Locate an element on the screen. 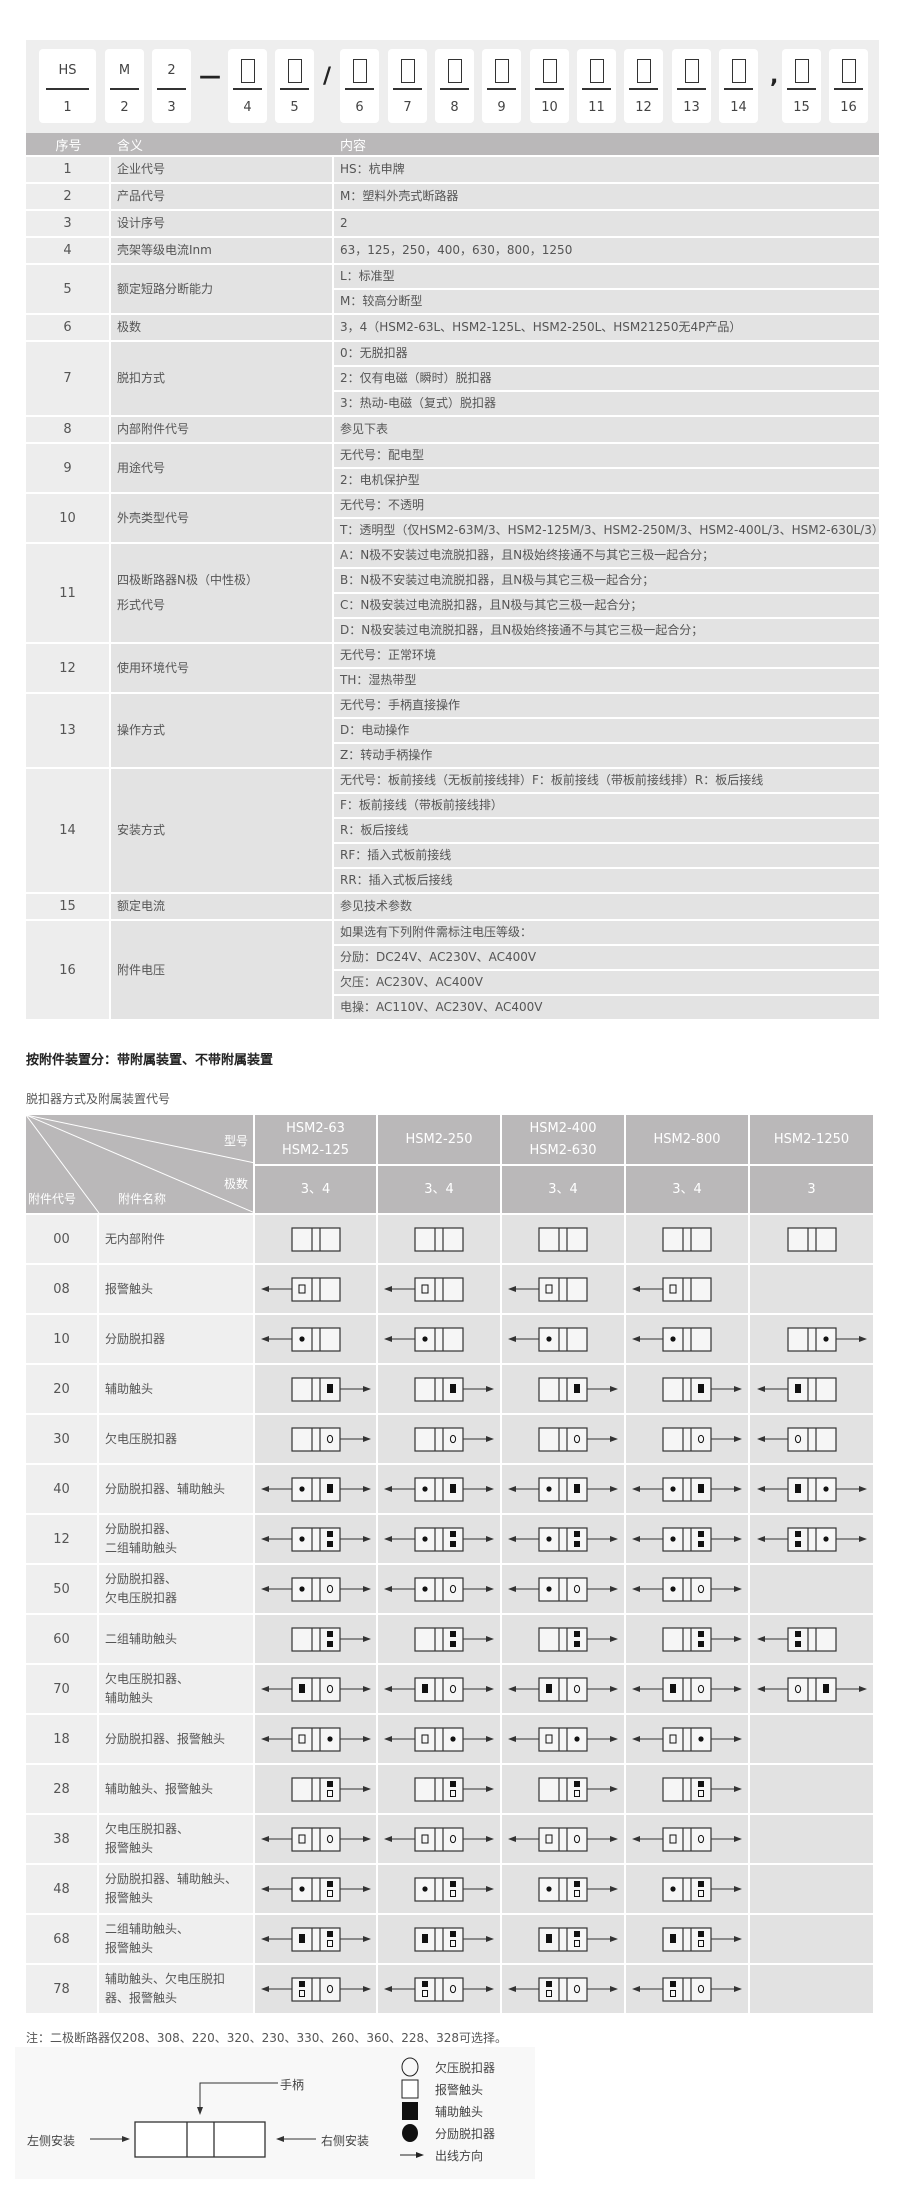 This screenshot has width=900, height=2198. accessory-name: 欠电压脱扣器、 报警触头 is located at coordinates (177, 1840).